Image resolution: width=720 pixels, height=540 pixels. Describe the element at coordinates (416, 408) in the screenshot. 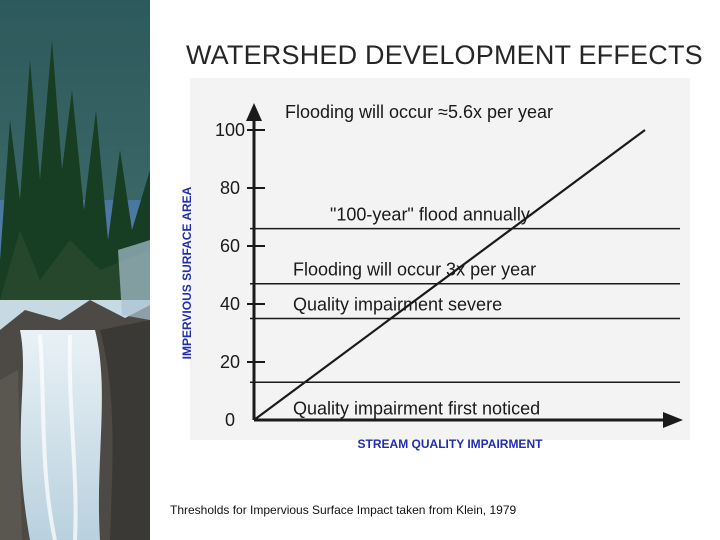

I see `threshold-label: Quality impairment first noticed` at that location.